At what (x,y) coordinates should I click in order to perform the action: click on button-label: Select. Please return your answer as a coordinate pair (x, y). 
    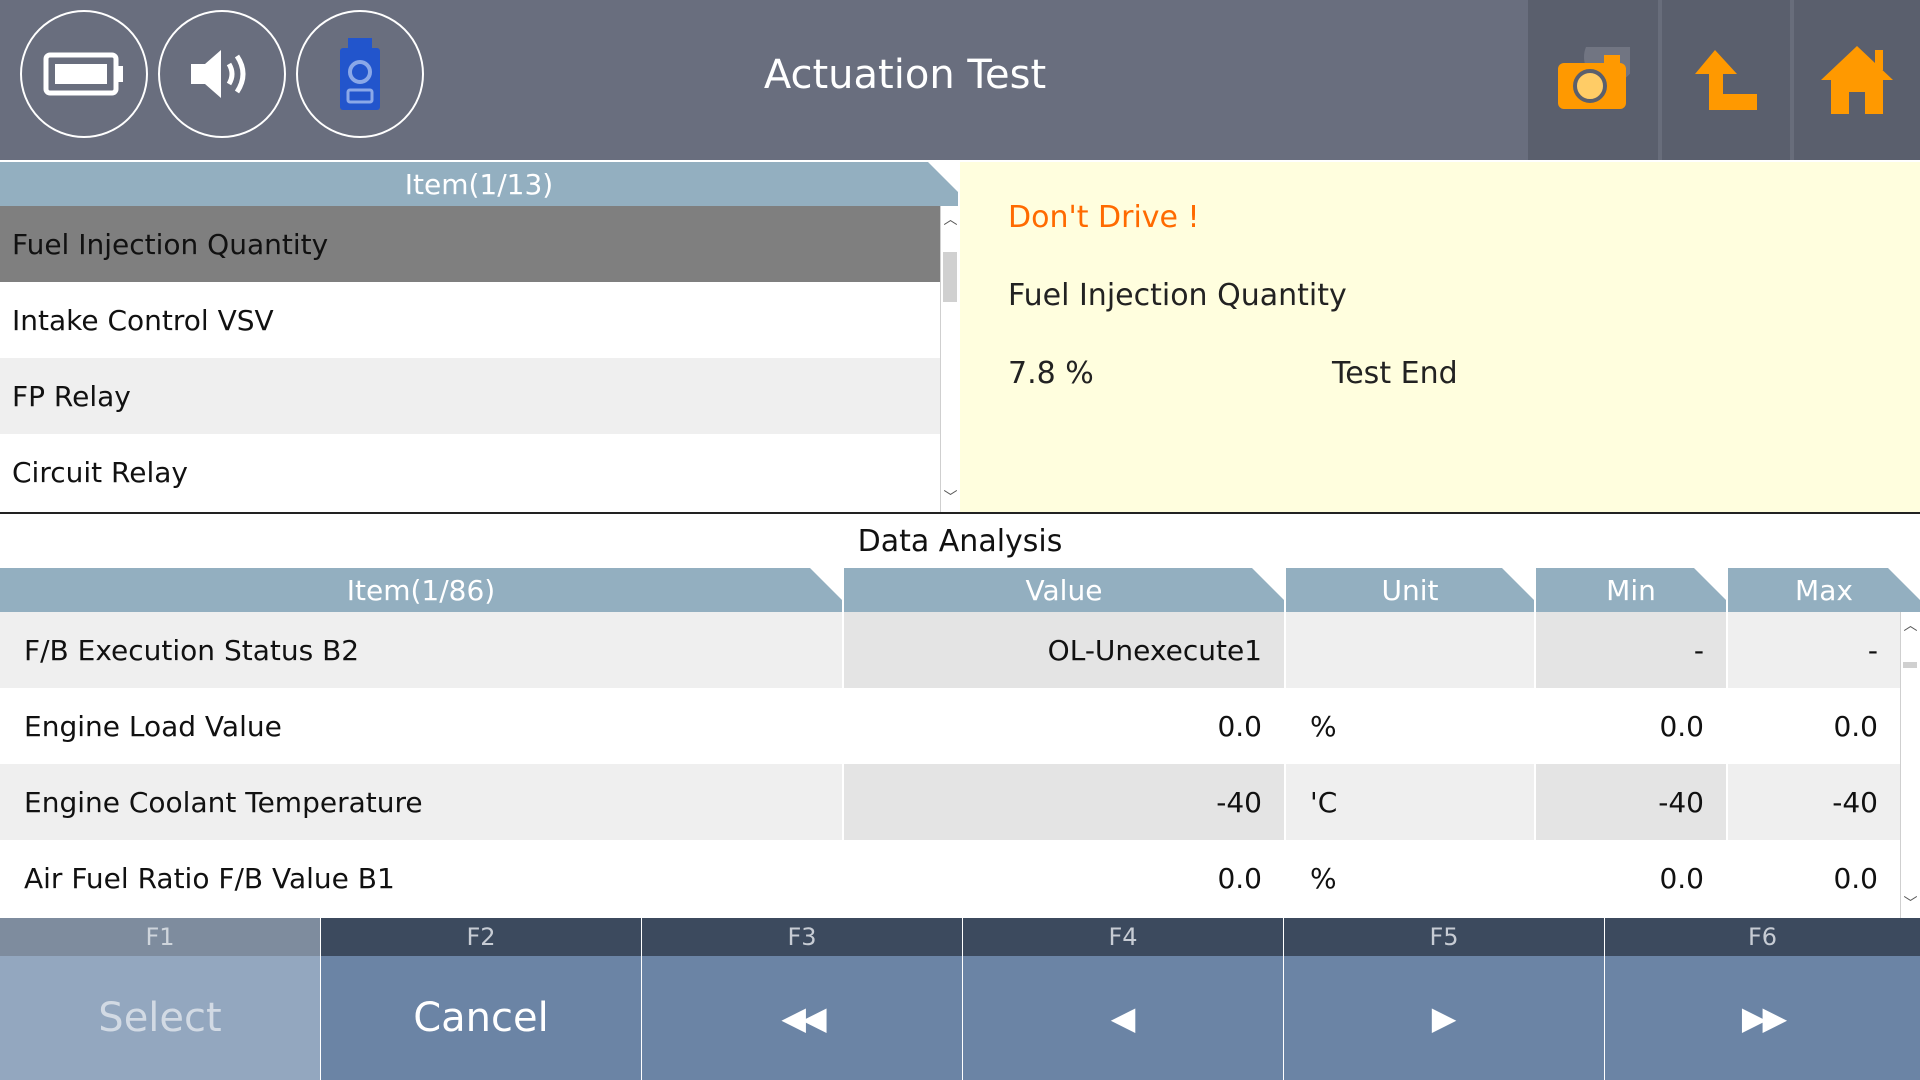
    Looking at the image, I should click on (160, 1018).